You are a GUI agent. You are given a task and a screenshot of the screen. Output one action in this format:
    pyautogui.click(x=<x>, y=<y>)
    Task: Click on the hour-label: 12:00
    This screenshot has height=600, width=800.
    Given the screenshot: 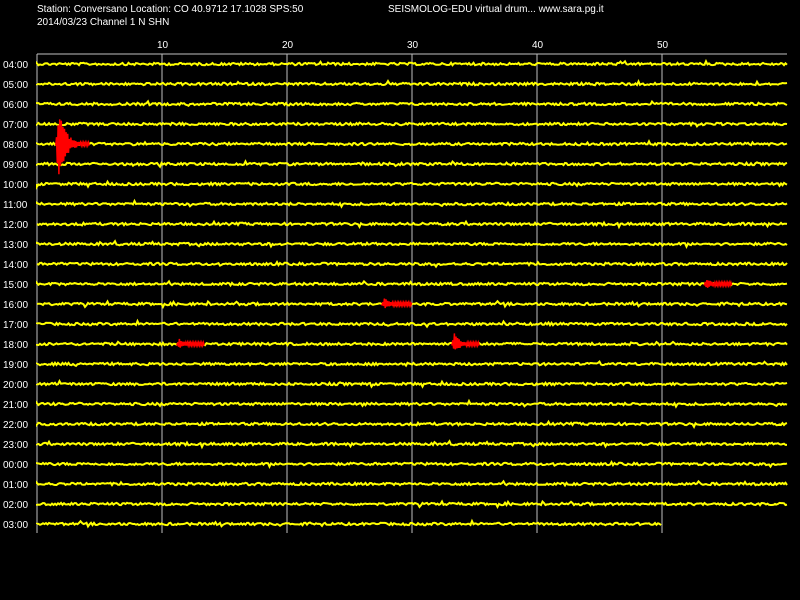 What is the action you would take?
    pyautogui.click(x=15, y=225)
    